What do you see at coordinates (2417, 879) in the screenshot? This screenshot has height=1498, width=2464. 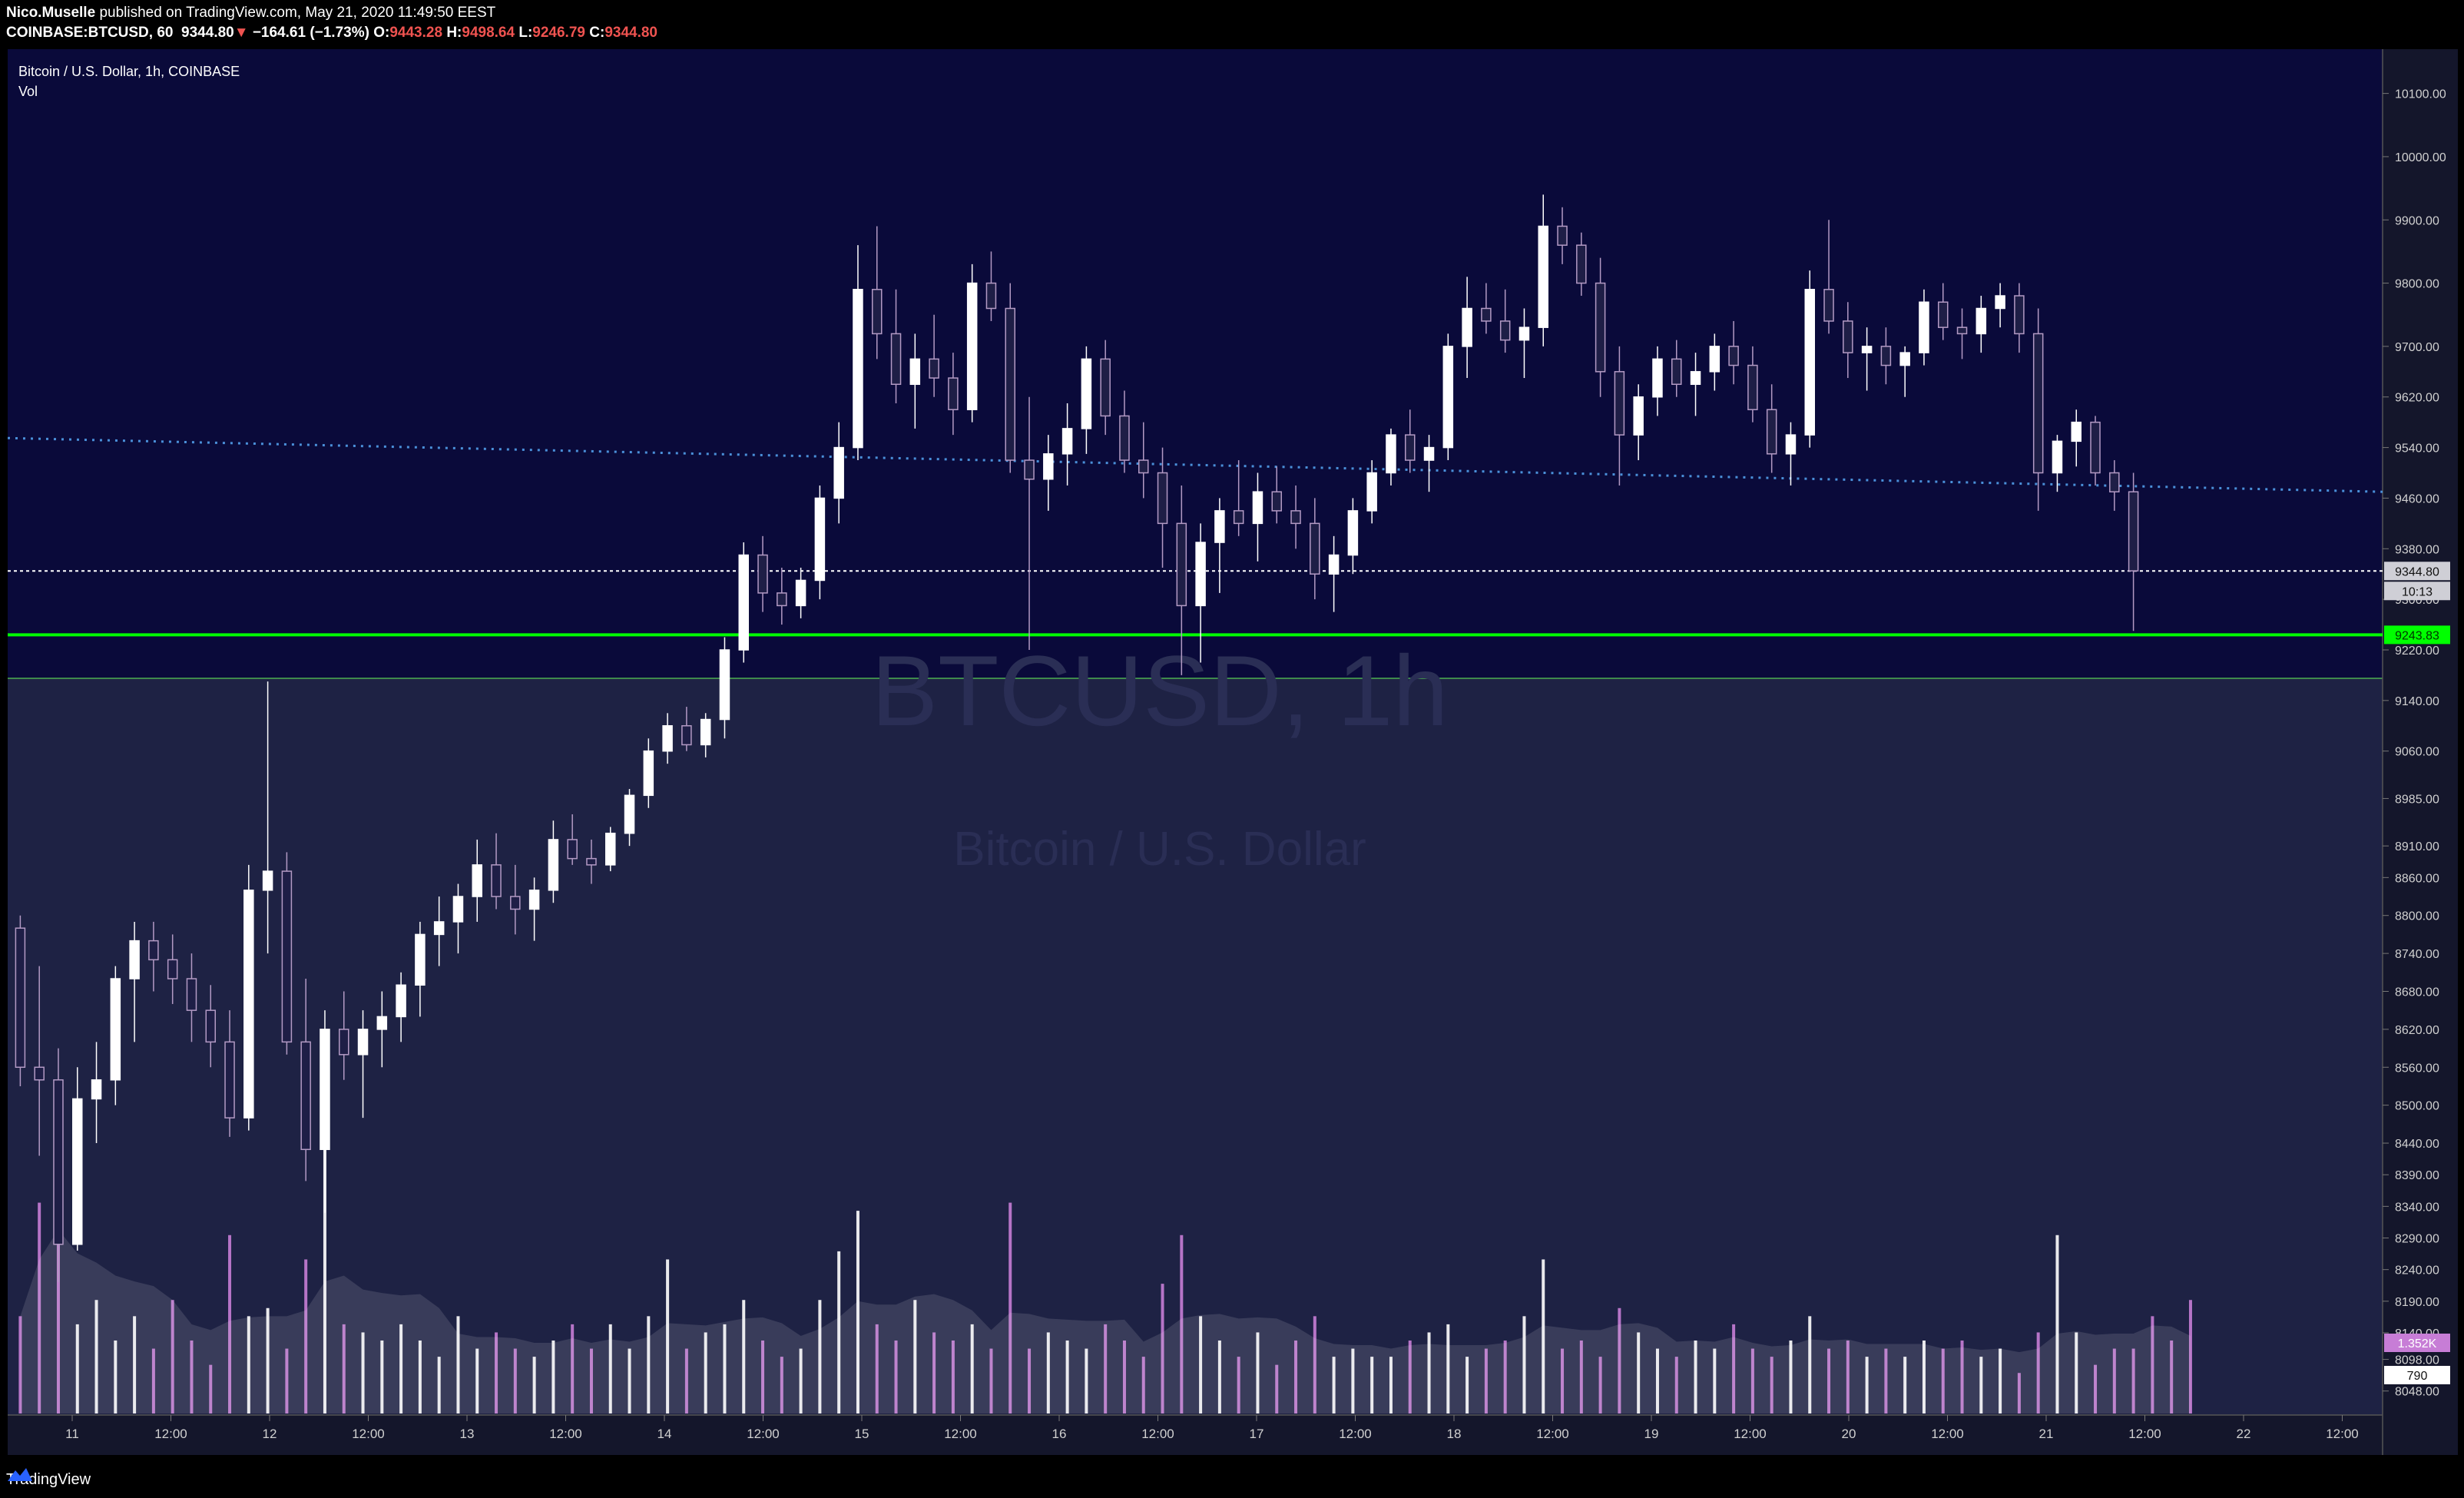 I see `y-tick-label: 8860.00` at bounding box center [2417, 879].